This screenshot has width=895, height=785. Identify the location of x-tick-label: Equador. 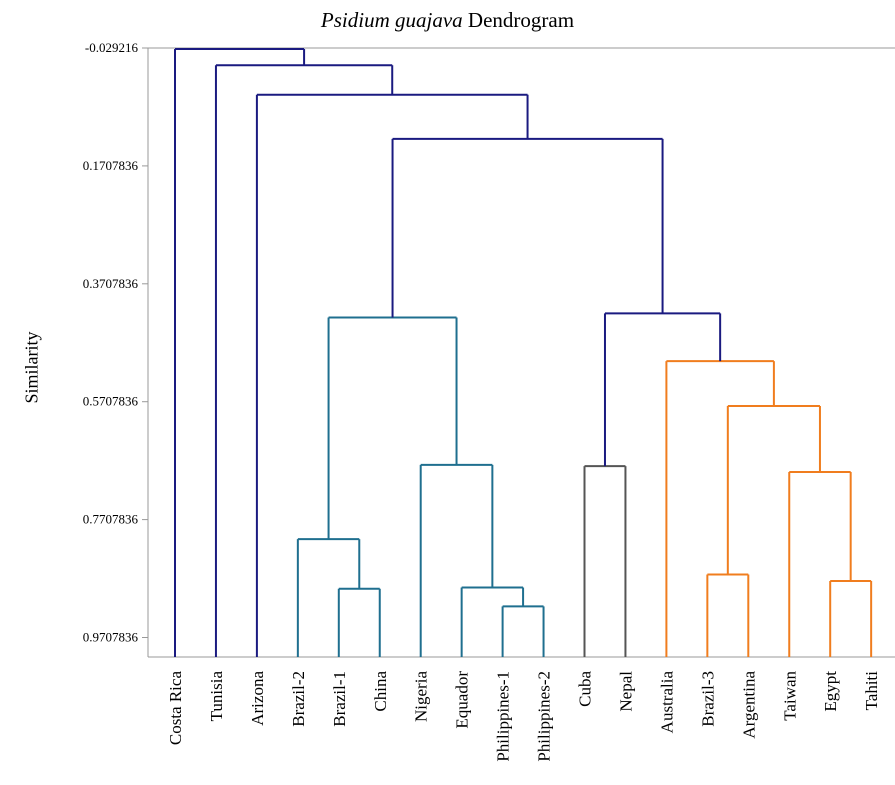
(462, 700).